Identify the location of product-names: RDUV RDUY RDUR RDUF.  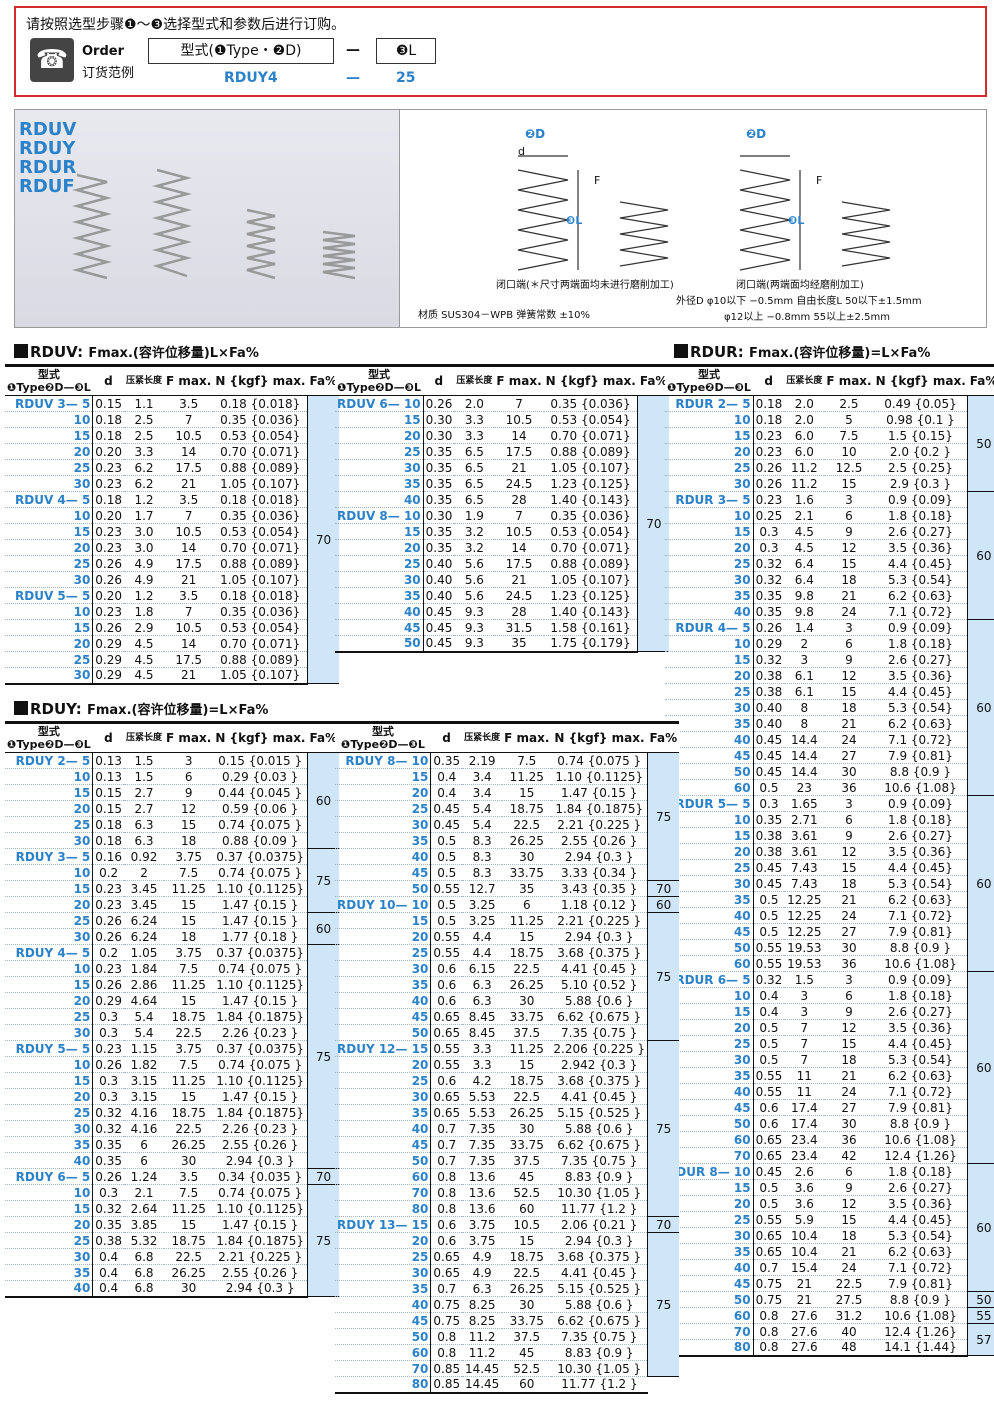
(47, 158).